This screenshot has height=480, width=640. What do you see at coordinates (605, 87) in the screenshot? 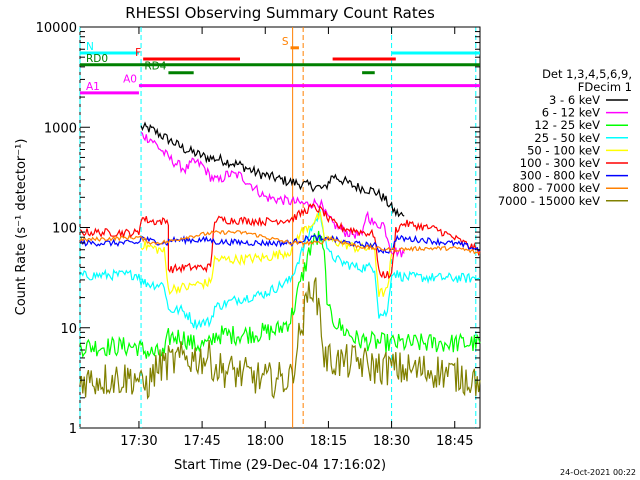
I see `legend-header-1: FDecim 1` at bounding box center [605, 87].